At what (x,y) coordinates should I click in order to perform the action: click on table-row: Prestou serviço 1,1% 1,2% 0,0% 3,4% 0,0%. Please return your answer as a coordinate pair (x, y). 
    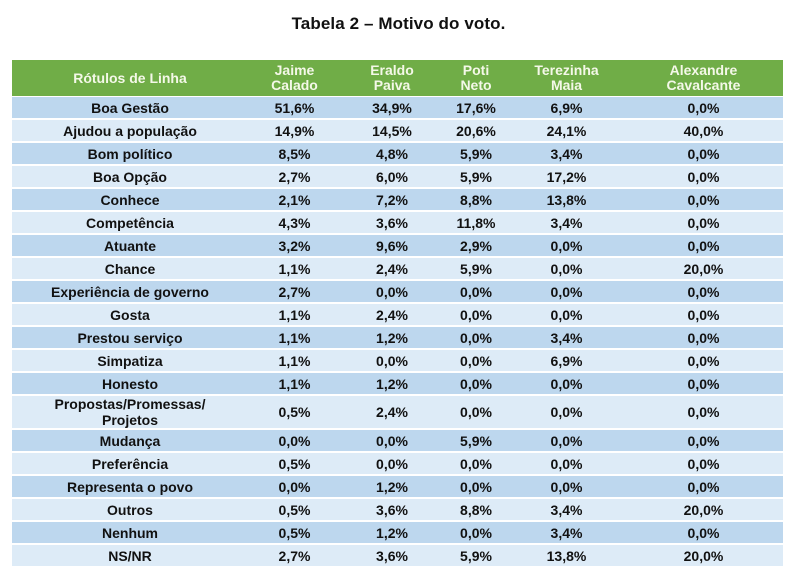
    Looking at the image, I should click on (397, 337).